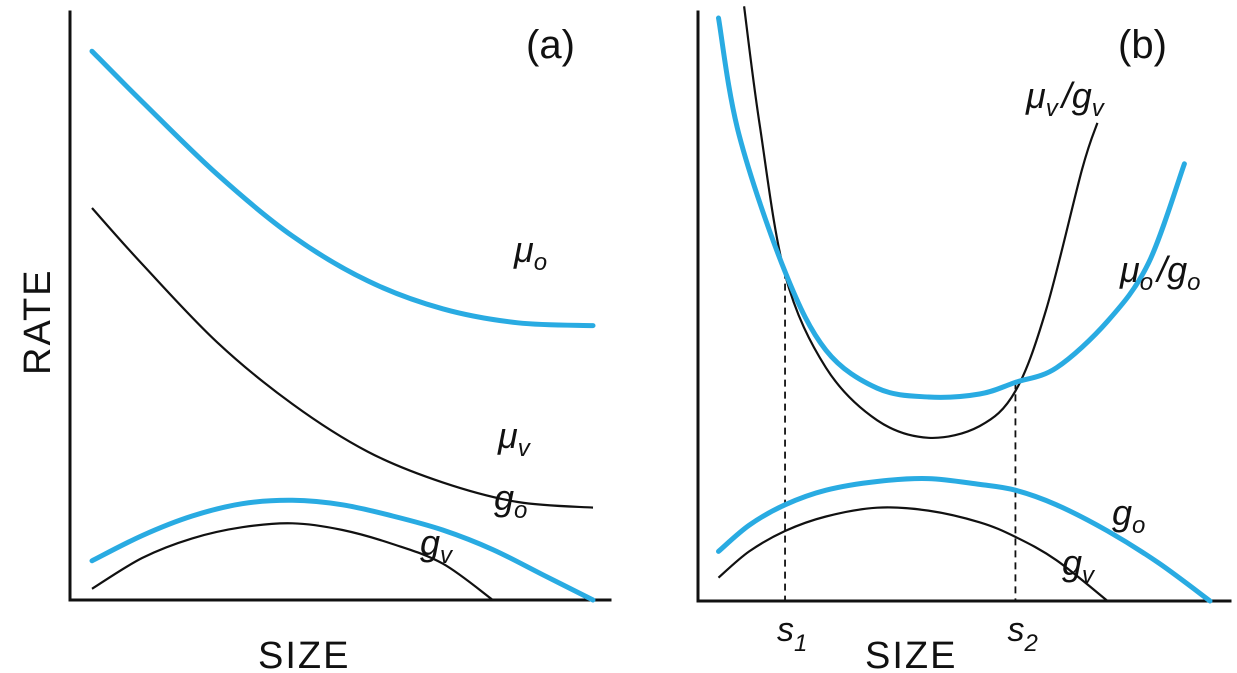 The width and height of the screenshot is (1237, 673). I want to click on series-label-muo: μo, so click(530, 252).